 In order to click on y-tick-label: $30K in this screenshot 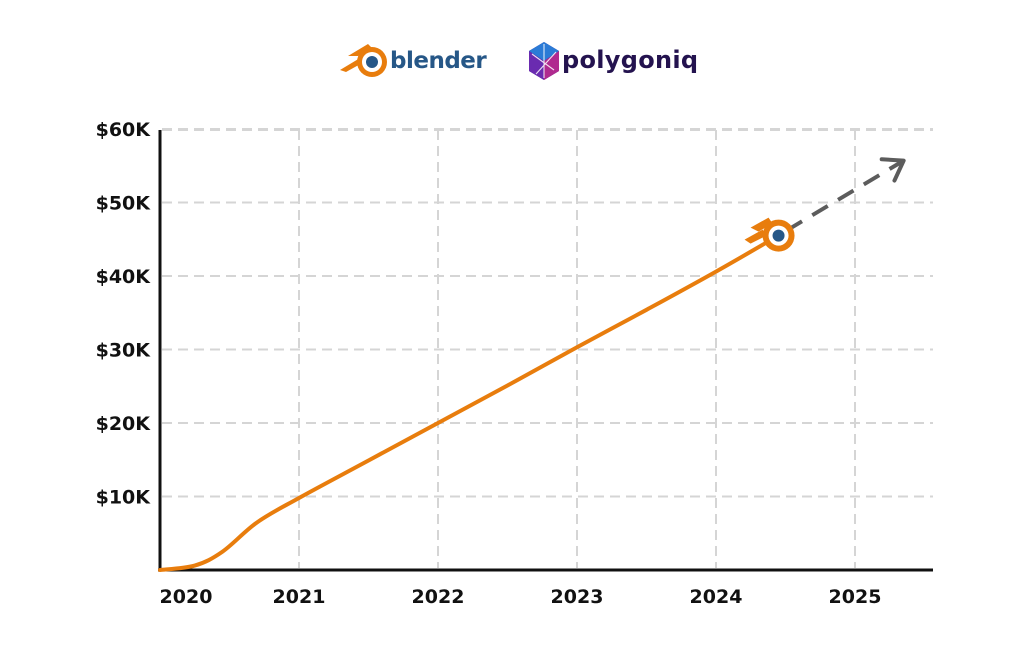, I will do `click(124, 351)`.